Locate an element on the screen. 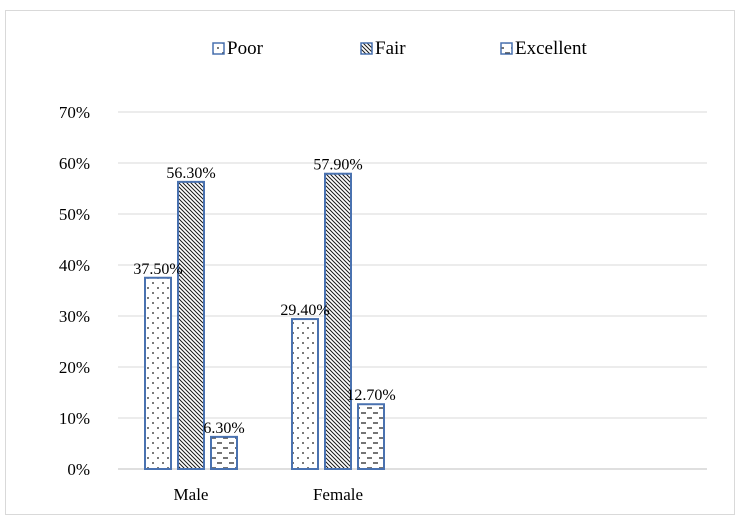 This screenshot has height=520, width=740. y-tick-label: 30% is located at coordinates (74, 316).